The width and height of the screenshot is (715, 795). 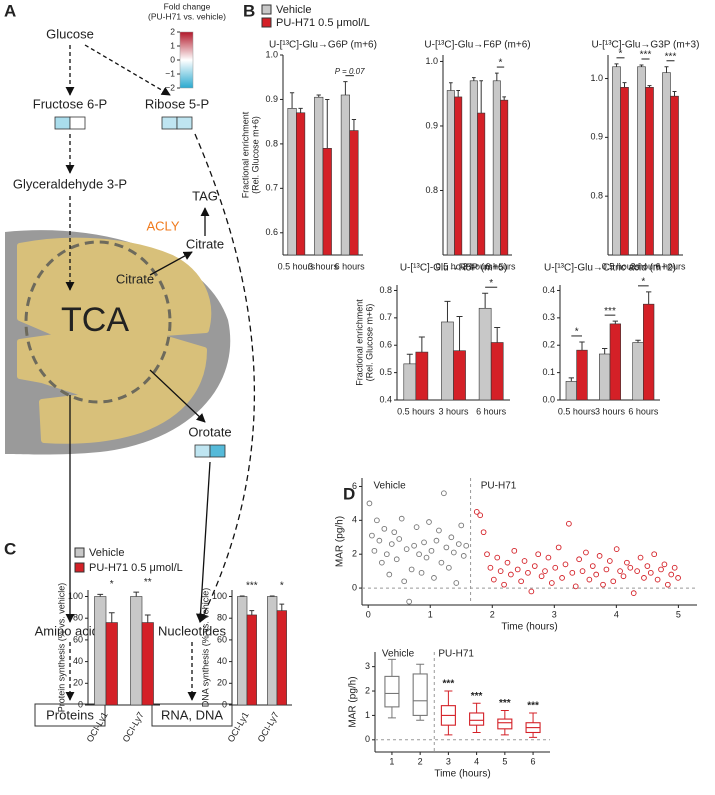 I want to click on chart-title: U-[¹³C]-Glu→Citric acid (m+2), so click(x=610, y=268).